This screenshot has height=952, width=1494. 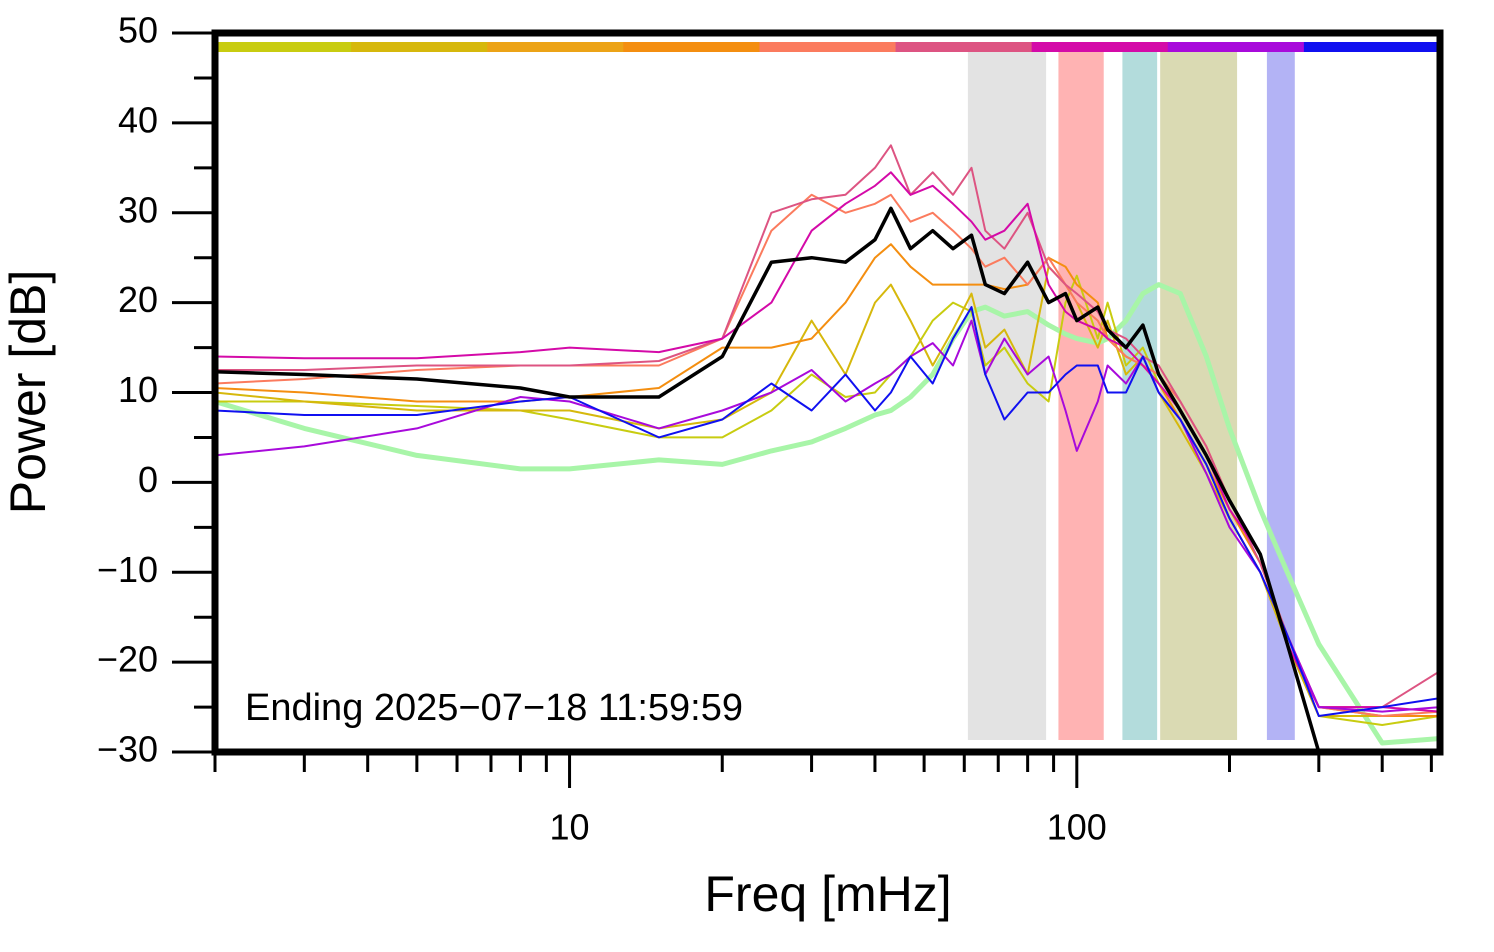 I want to click on x-axis-label: Freq [mHz], so click(x=827, y=894).